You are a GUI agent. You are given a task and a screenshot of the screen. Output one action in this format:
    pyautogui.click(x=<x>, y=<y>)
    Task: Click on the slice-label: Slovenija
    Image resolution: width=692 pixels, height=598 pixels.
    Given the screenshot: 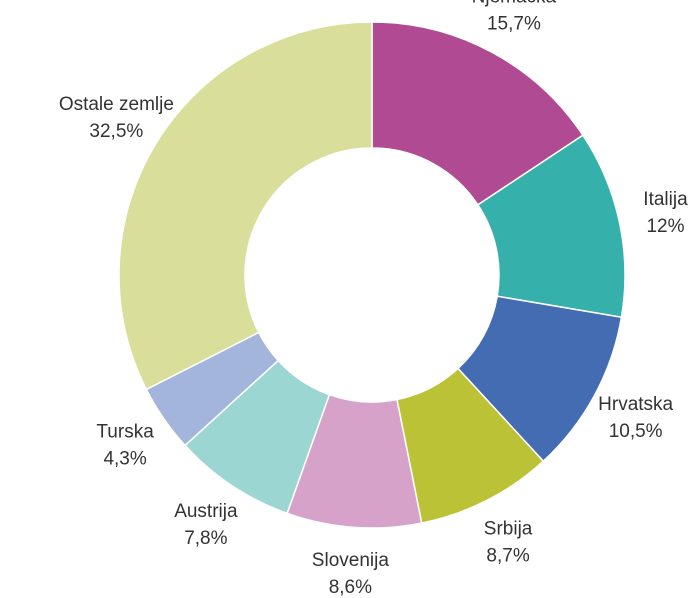 What is the action you would take?
    pyautogui.click(x=351, y=560)
    